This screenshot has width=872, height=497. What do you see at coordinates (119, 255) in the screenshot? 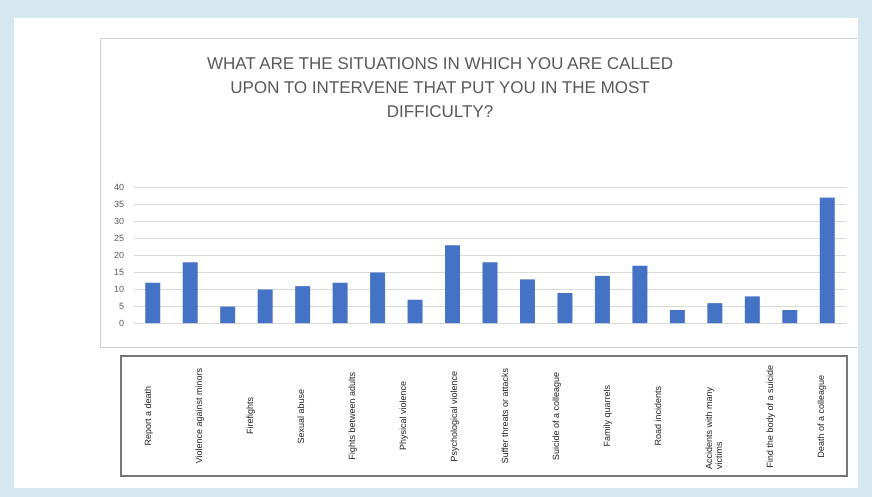
I see `y-tick-label: 20` at bounding box center [119, 255].